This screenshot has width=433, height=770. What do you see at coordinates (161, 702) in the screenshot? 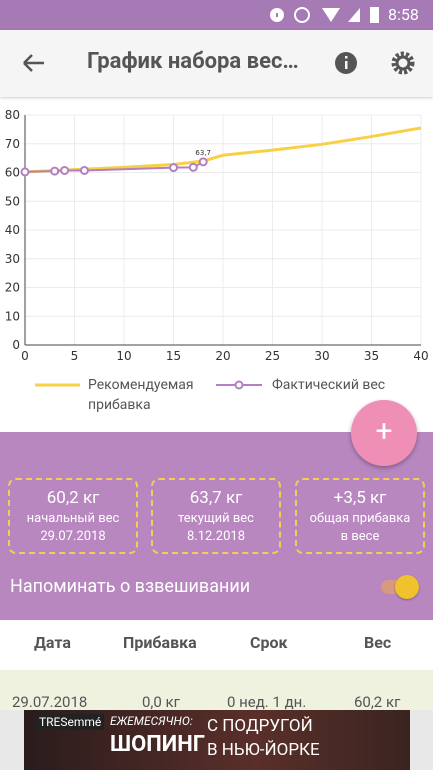
I see `table-cell: 0,0 кг` at bounding box center [161, 702].